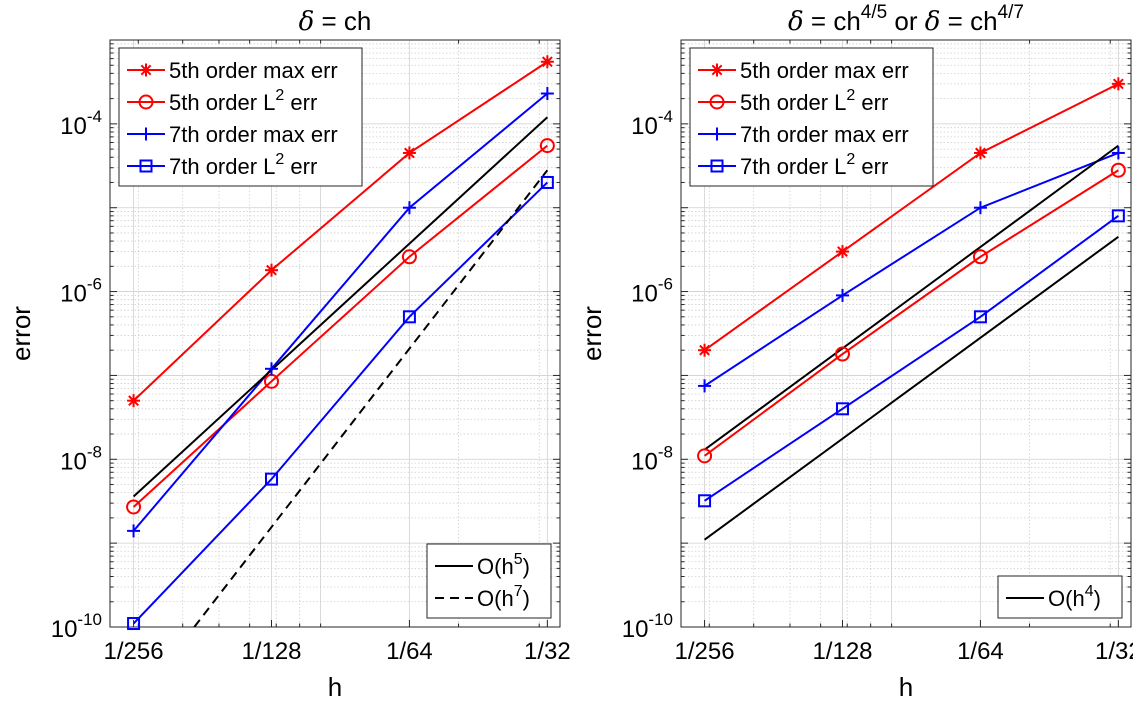 The width and height of the screenshot is (1133, 703). What do you see at coordinates (503, 565) in the screenshot?
I see `legend-entry-label: O(h5)` at bounding box center [503, 565].